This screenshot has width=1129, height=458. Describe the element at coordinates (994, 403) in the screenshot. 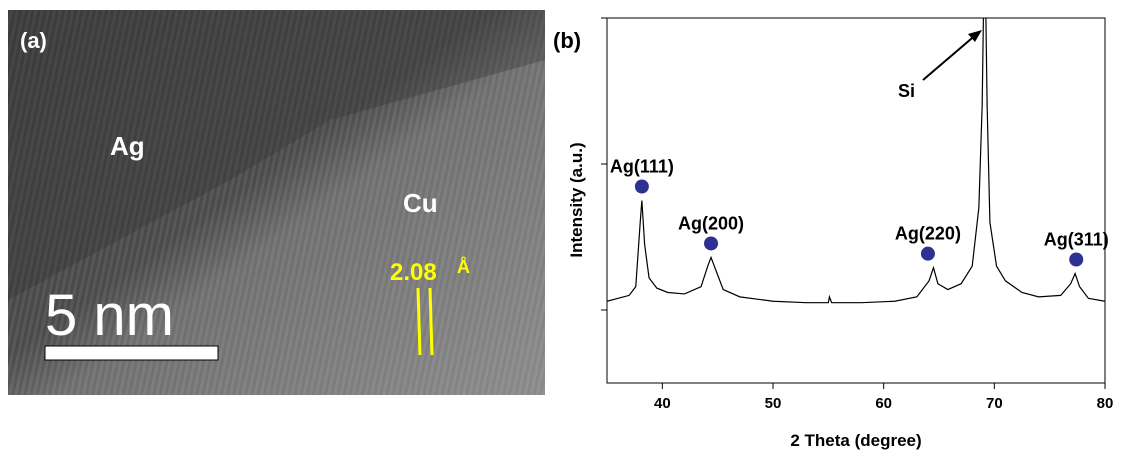

I see `x-tick-label: 70` at that location.